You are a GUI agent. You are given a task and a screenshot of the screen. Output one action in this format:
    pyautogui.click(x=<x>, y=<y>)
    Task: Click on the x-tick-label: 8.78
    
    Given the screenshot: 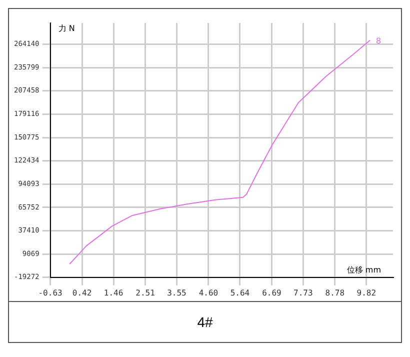 What is the action you would take?
    pyautogui.click(x=335, y=293)
    